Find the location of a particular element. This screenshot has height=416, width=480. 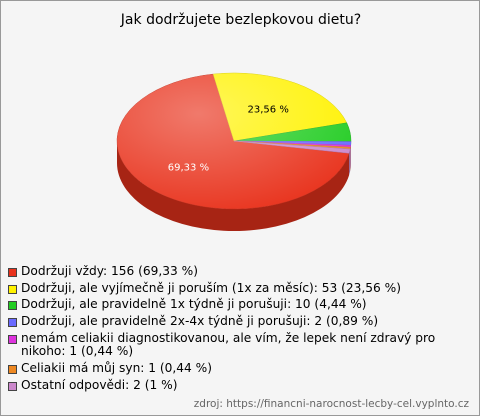

chart-title: Jak dodržujete bezlepkovou dietu? is located at coordinates (240, 20).